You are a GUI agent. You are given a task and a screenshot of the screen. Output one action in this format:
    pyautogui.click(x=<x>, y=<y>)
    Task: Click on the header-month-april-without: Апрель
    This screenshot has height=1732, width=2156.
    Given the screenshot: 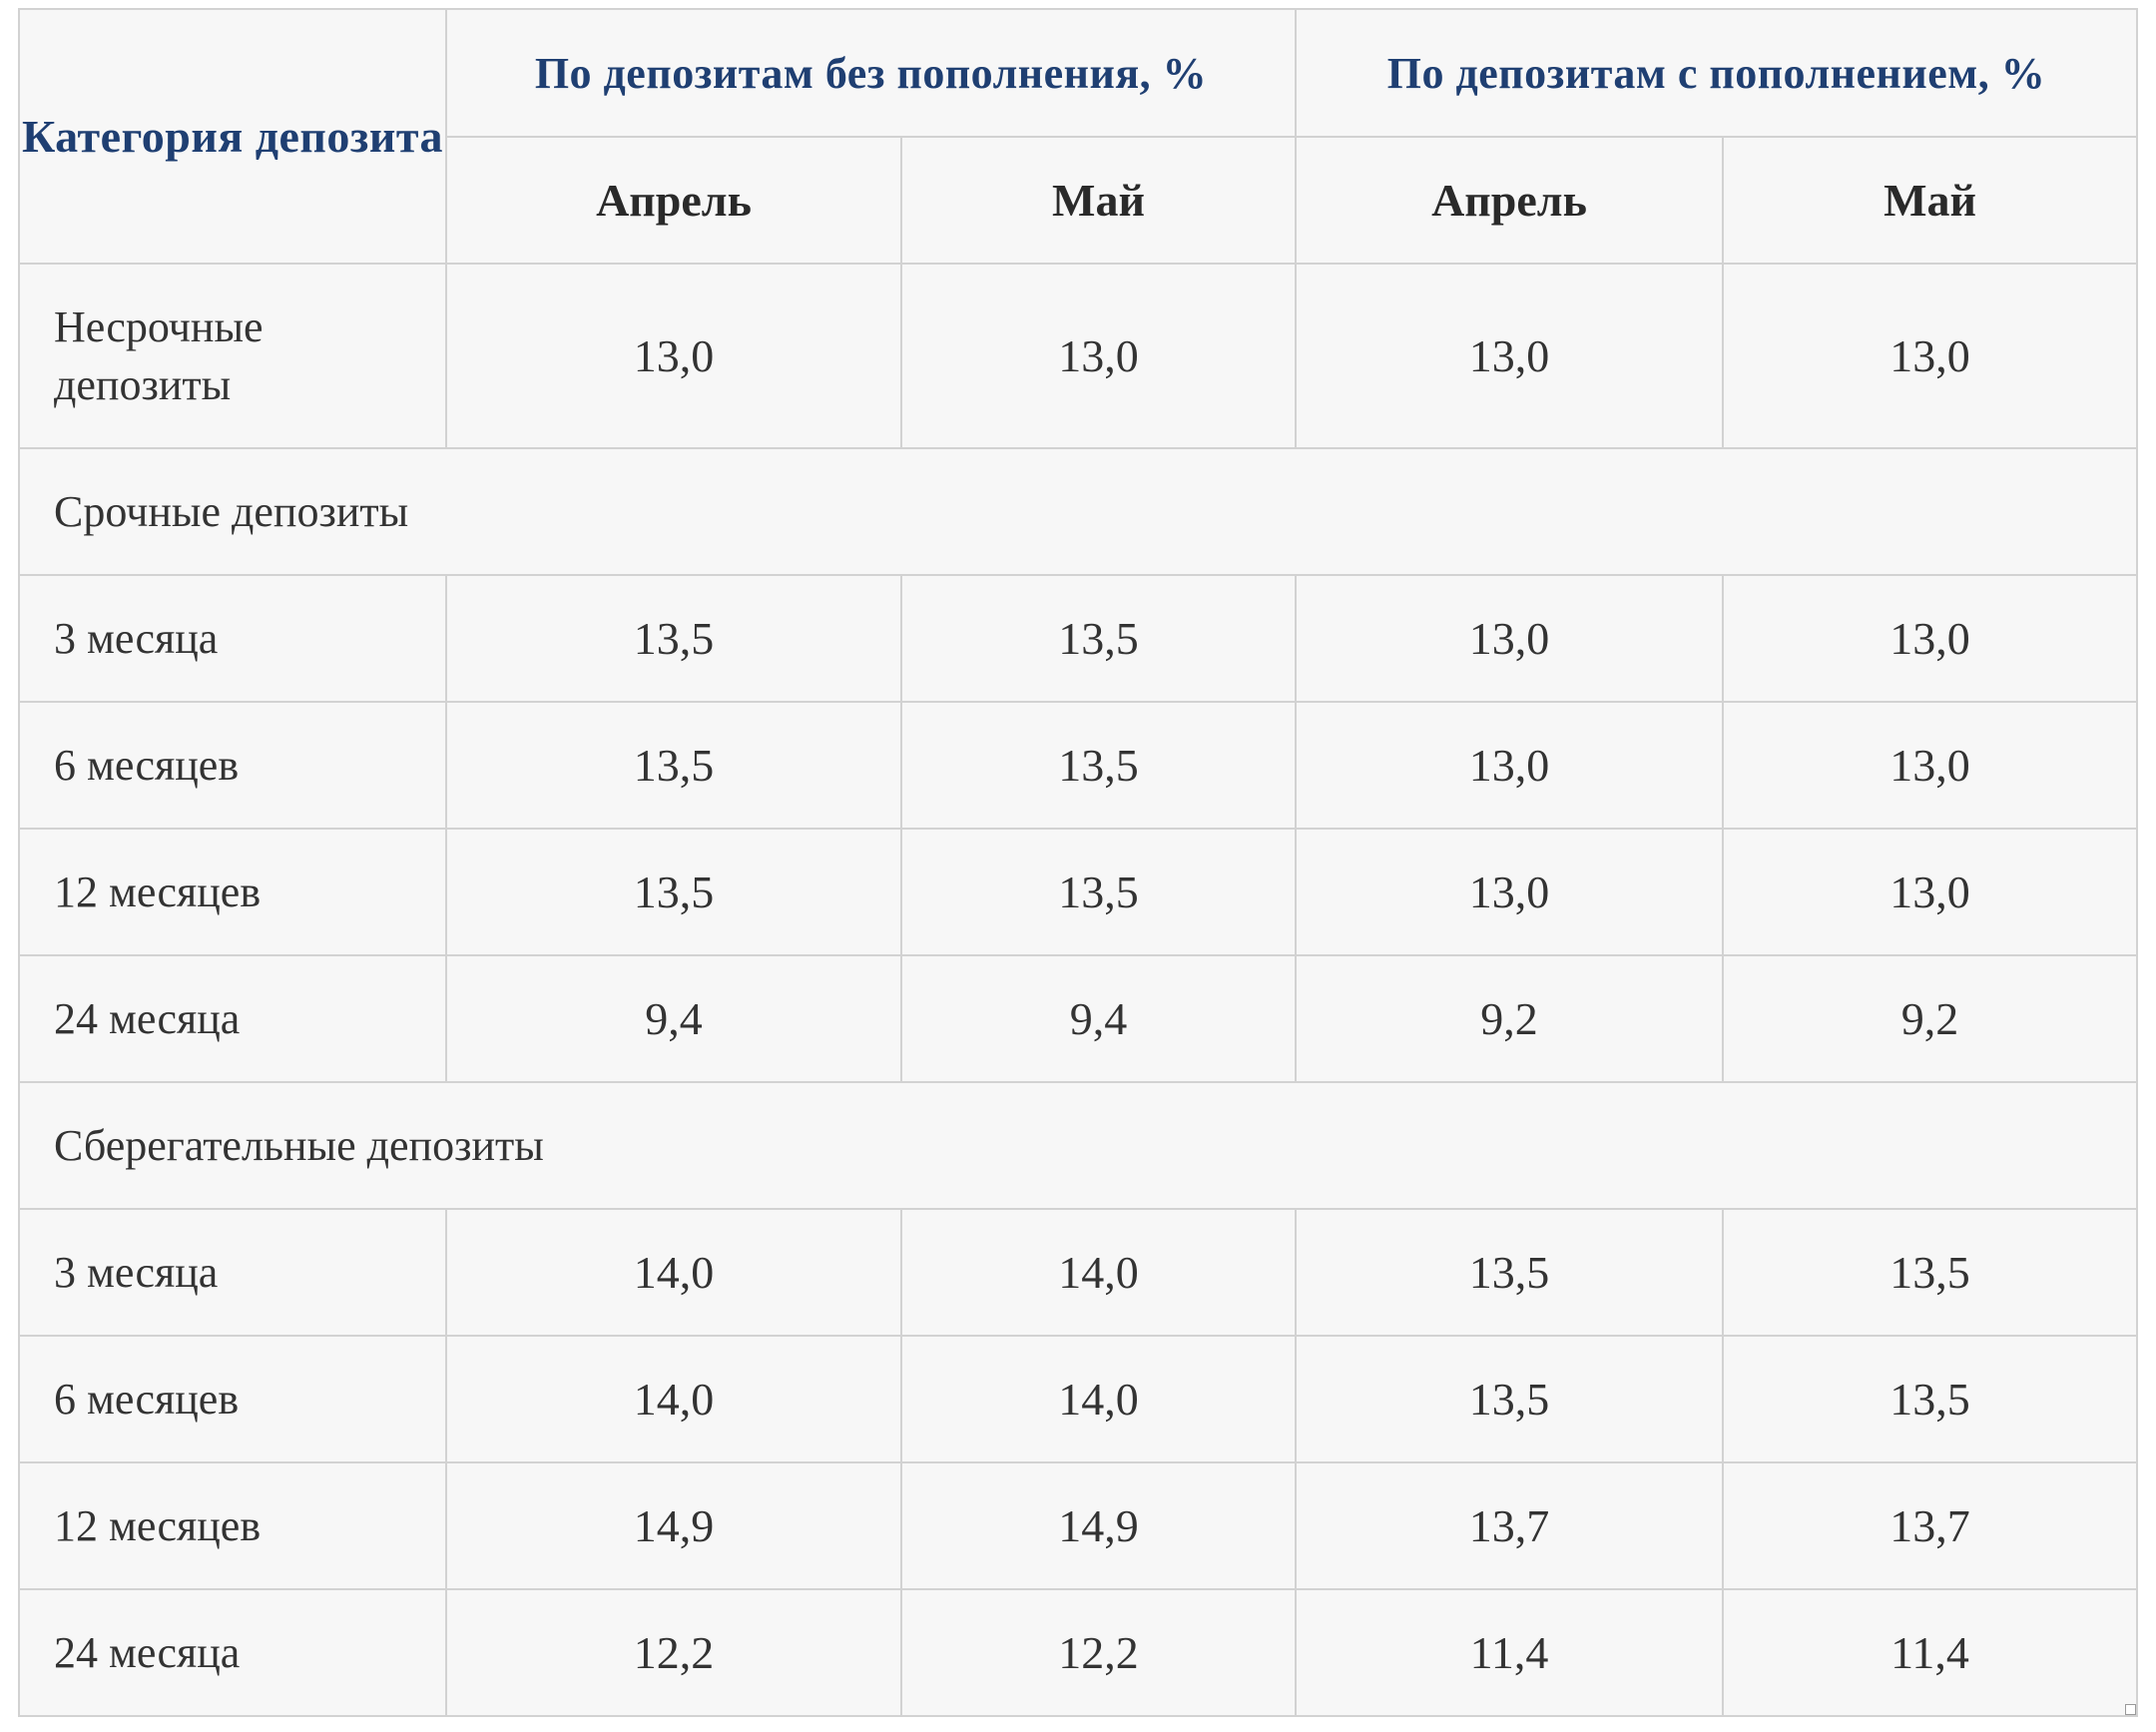 What is the action you would take?
    pyautogui.click(x=673, y=200)
    